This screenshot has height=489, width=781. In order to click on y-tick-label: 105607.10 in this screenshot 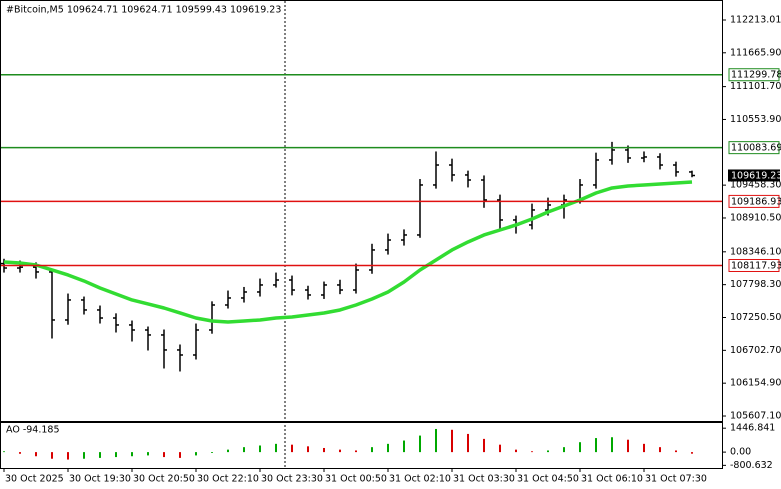, I will do `click(755, 416)`.